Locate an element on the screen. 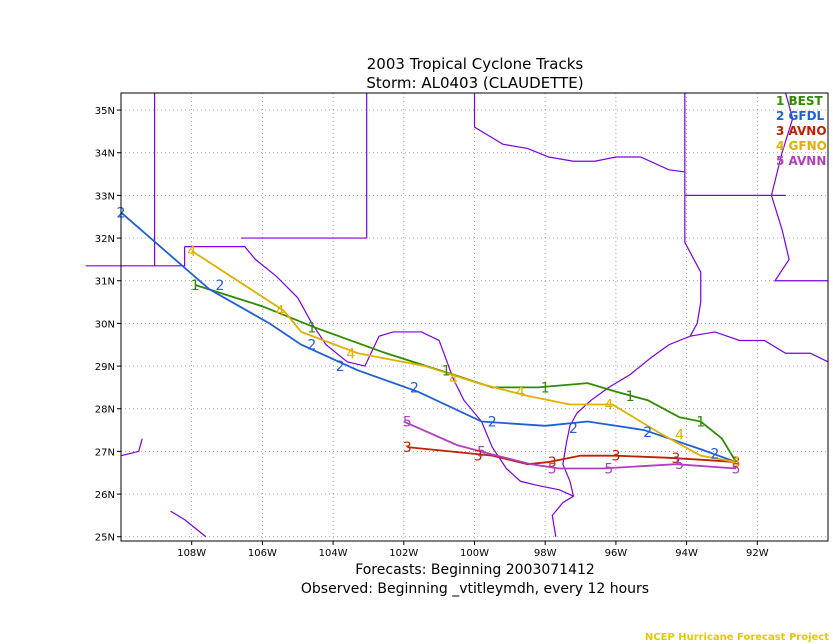 This screenshot has height=644, width=833. track-avnn is located at coordinates (570, 445).